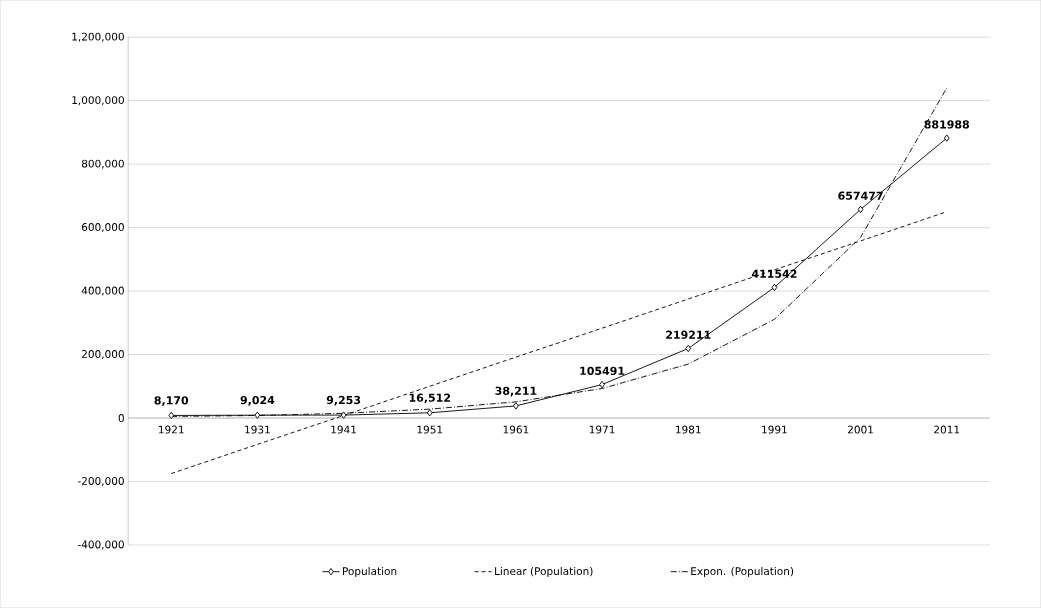  Describe the element at coordinates (100, 545) in the screenshot. I see `y-tick-label: -400,000` at that location.